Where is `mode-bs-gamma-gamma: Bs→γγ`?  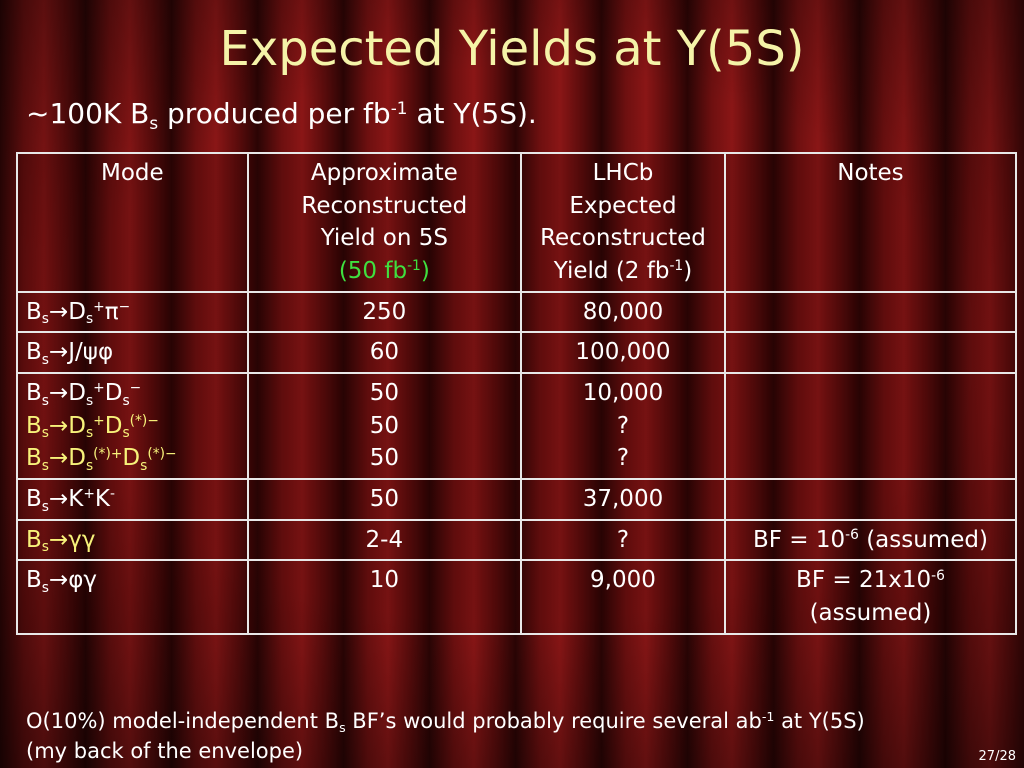 mode-bs-gamma-gamma: Bs→γγ is located at coordinates (132, 540).